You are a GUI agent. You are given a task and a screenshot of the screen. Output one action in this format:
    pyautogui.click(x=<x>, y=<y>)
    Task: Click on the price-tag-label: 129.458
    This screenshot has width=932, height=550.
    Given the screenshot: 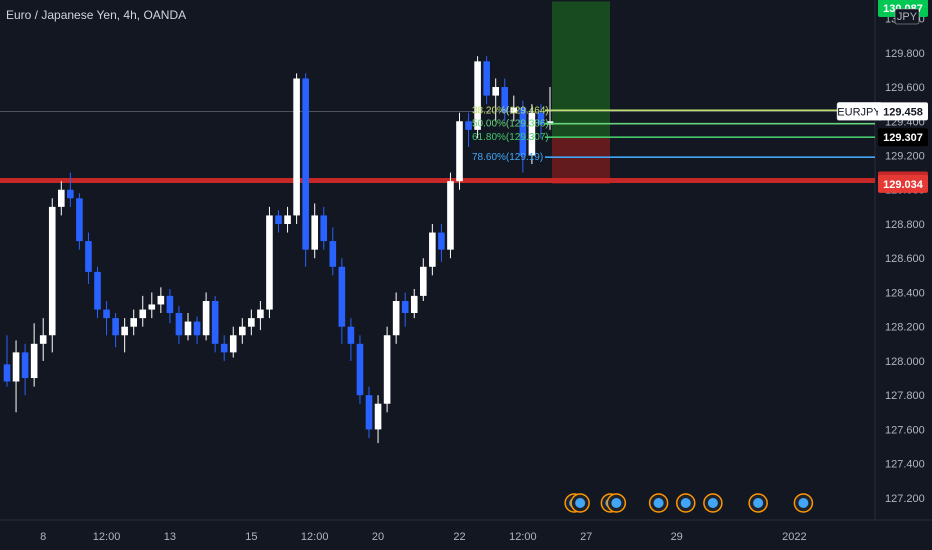 What is the action you would take?
    pyautogui.click(x=903, y=112)
    